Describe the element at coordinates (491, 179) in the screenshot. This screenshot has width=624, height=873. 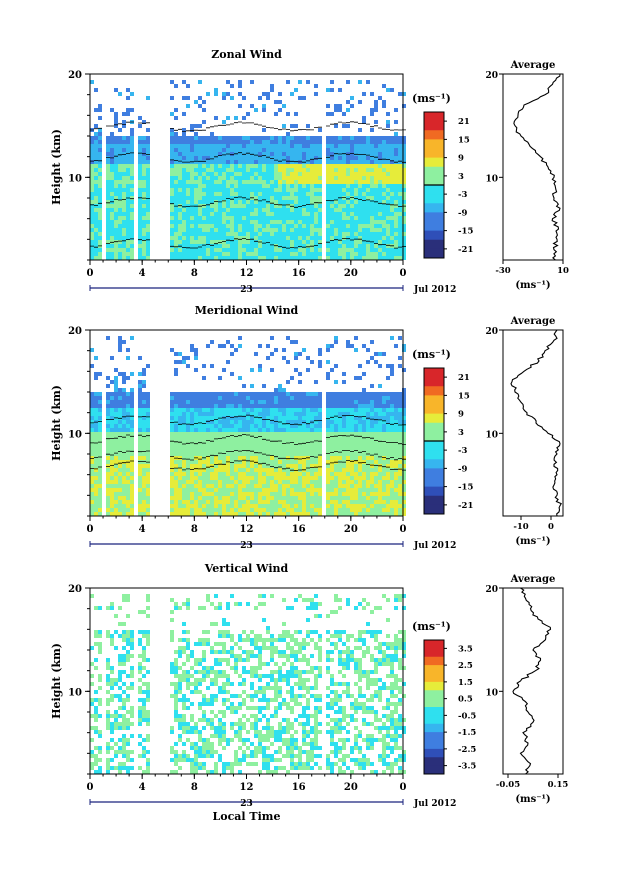
I see `average-y-tick-label: 10` at that location.